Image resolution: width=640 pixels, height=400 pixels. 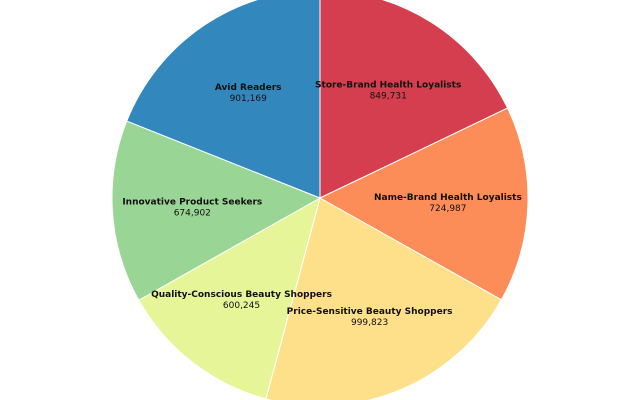 I want to click on slice-value-label: 724,987, so click(x=447, y=209).